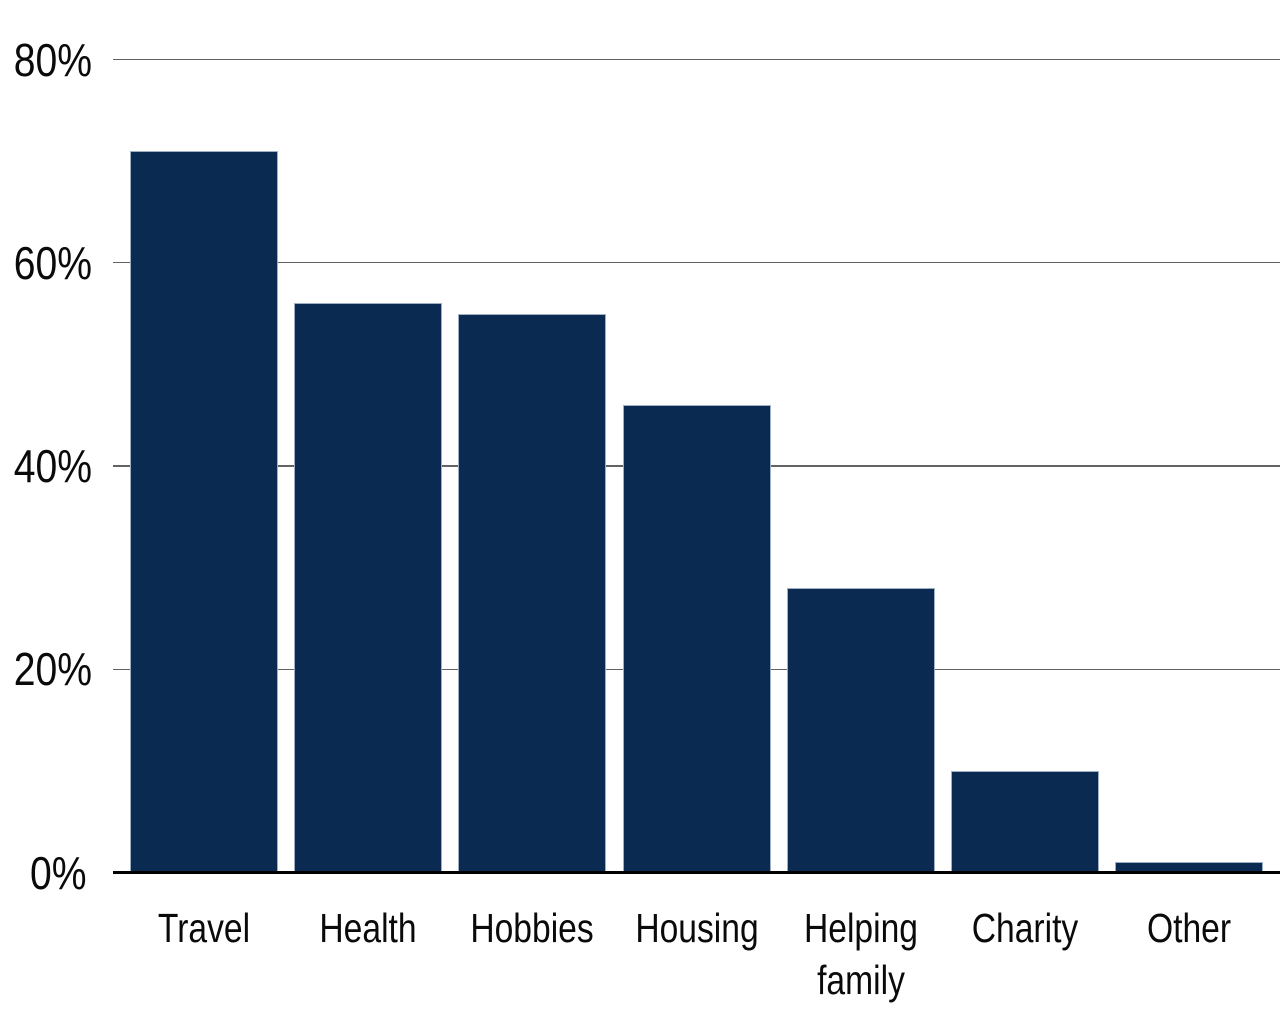 This screenshot has height=1027, width=1280. I want to click on bar-travel, so click(204, 512).